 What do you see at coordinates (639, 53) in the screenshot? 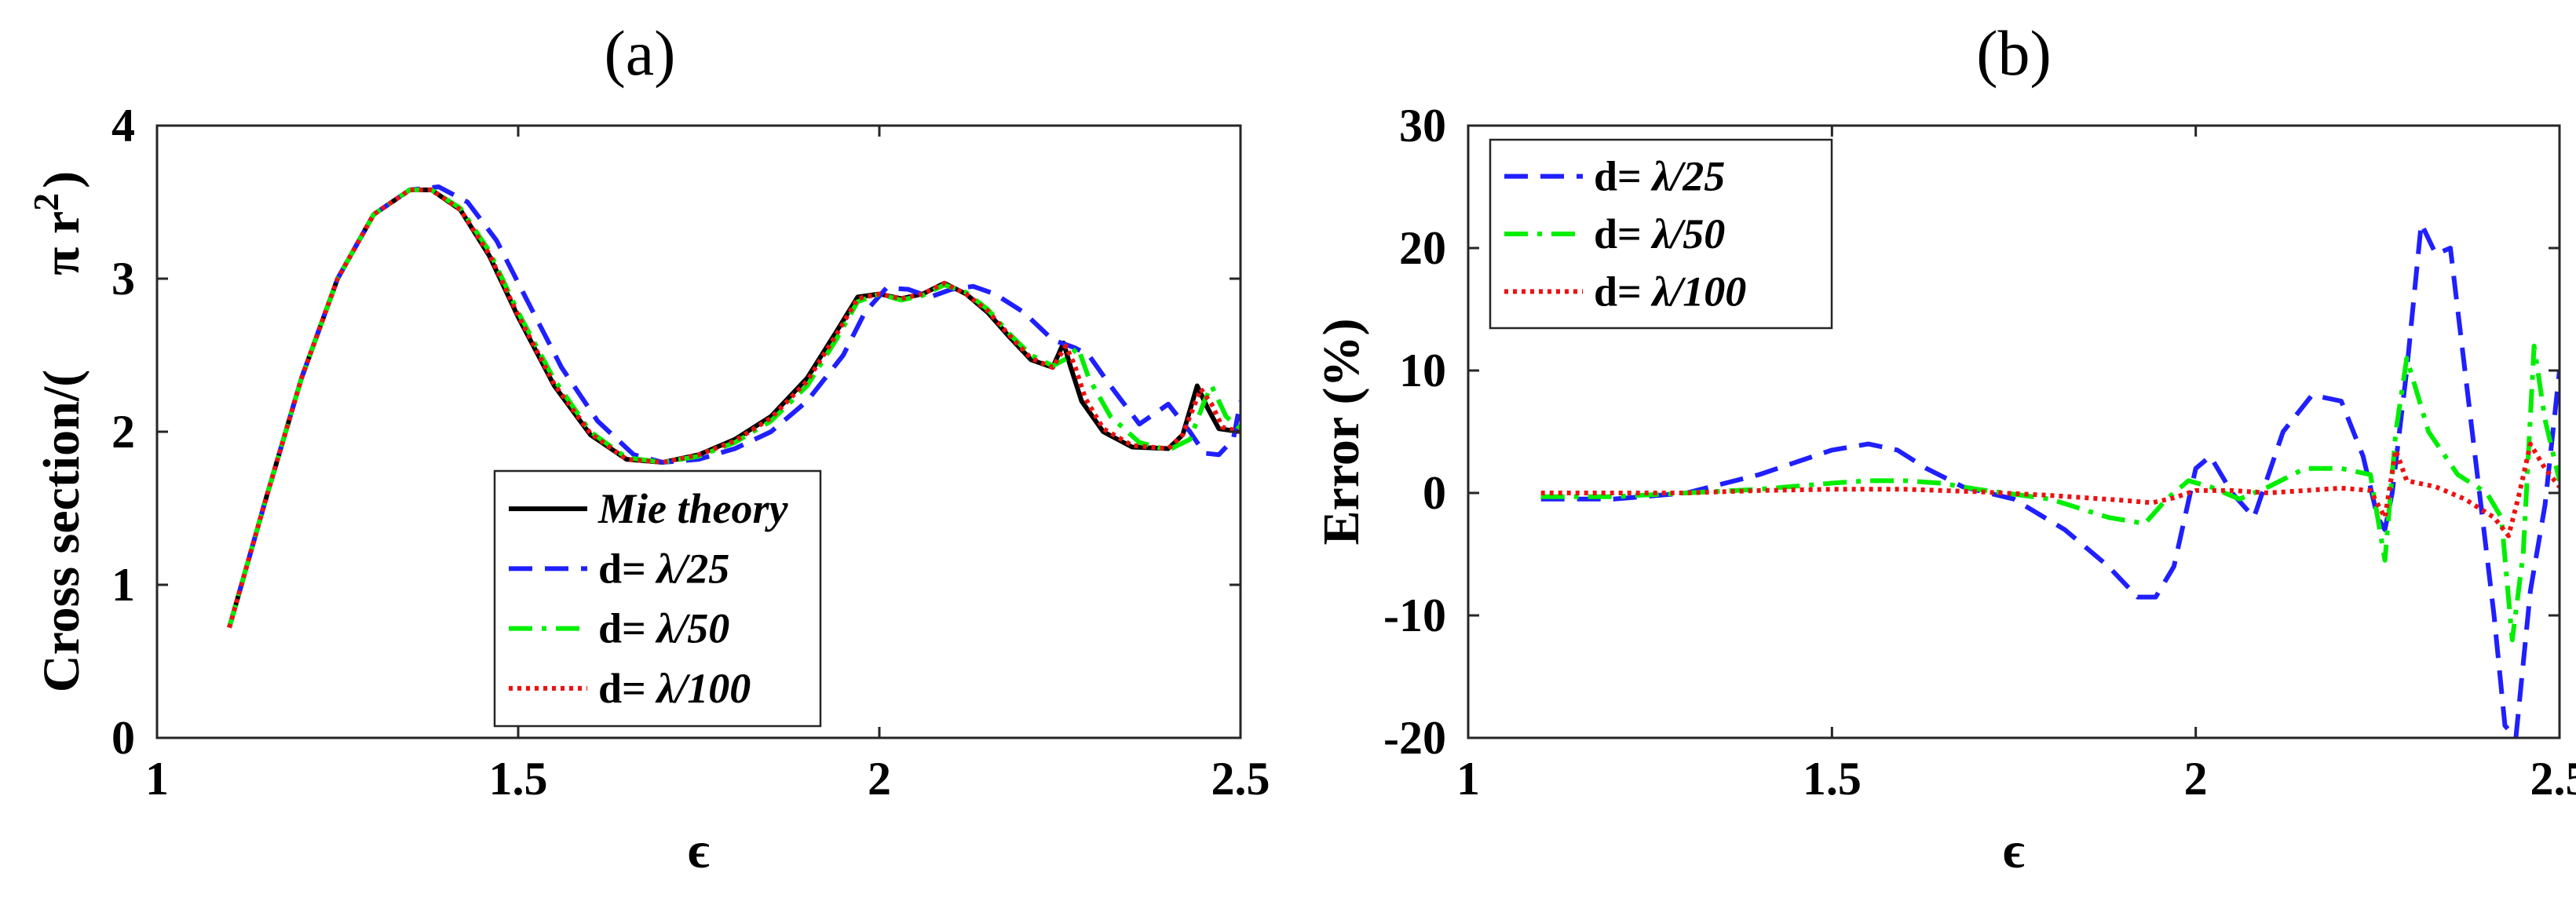
I see `panel-title: (a)` at bounding box center [639, 53].